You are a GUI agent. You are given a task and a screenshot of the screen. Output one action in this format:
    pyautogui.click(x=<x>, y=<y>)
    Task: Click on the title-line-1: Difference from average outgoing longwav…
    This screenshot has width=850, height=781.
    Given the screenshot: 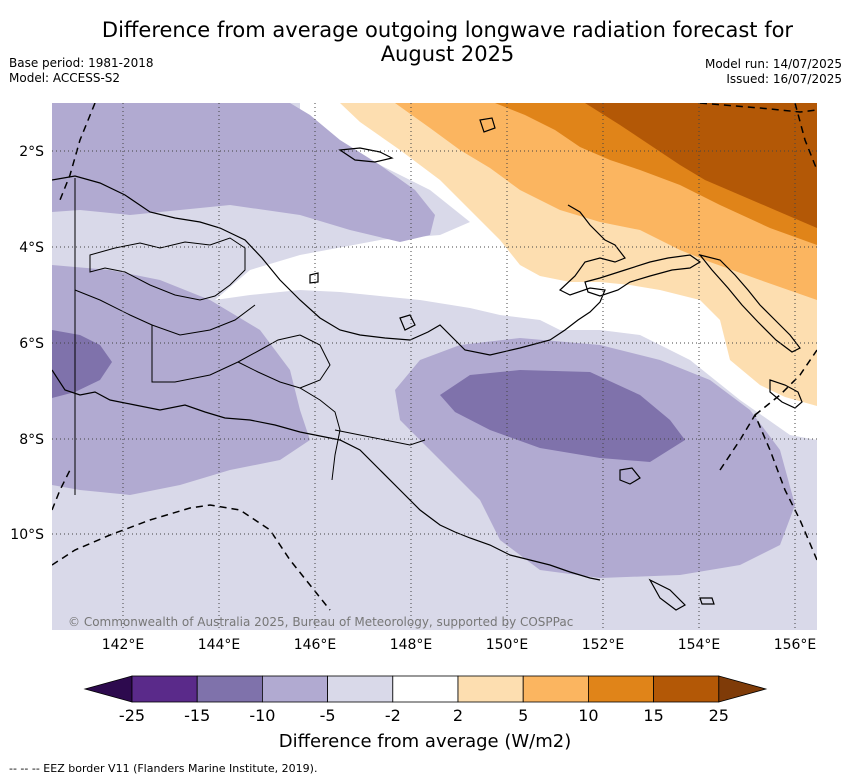 What is the action you would take?
    pyautogui.click(x=447, y=30)
    